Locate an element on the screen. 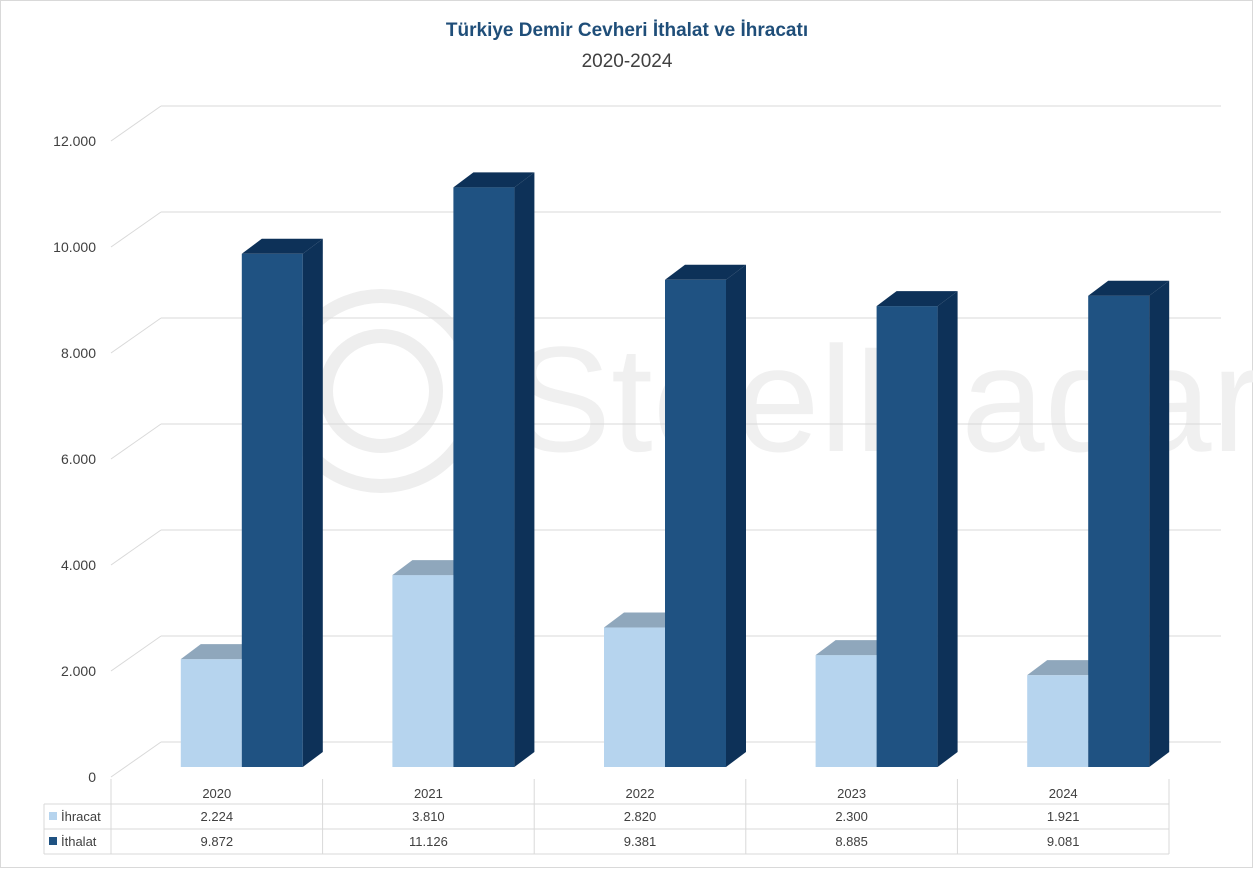 The height and width of the screenshot is (869, 1253). table-value: 9.872 is located at coordinates (217, 841).